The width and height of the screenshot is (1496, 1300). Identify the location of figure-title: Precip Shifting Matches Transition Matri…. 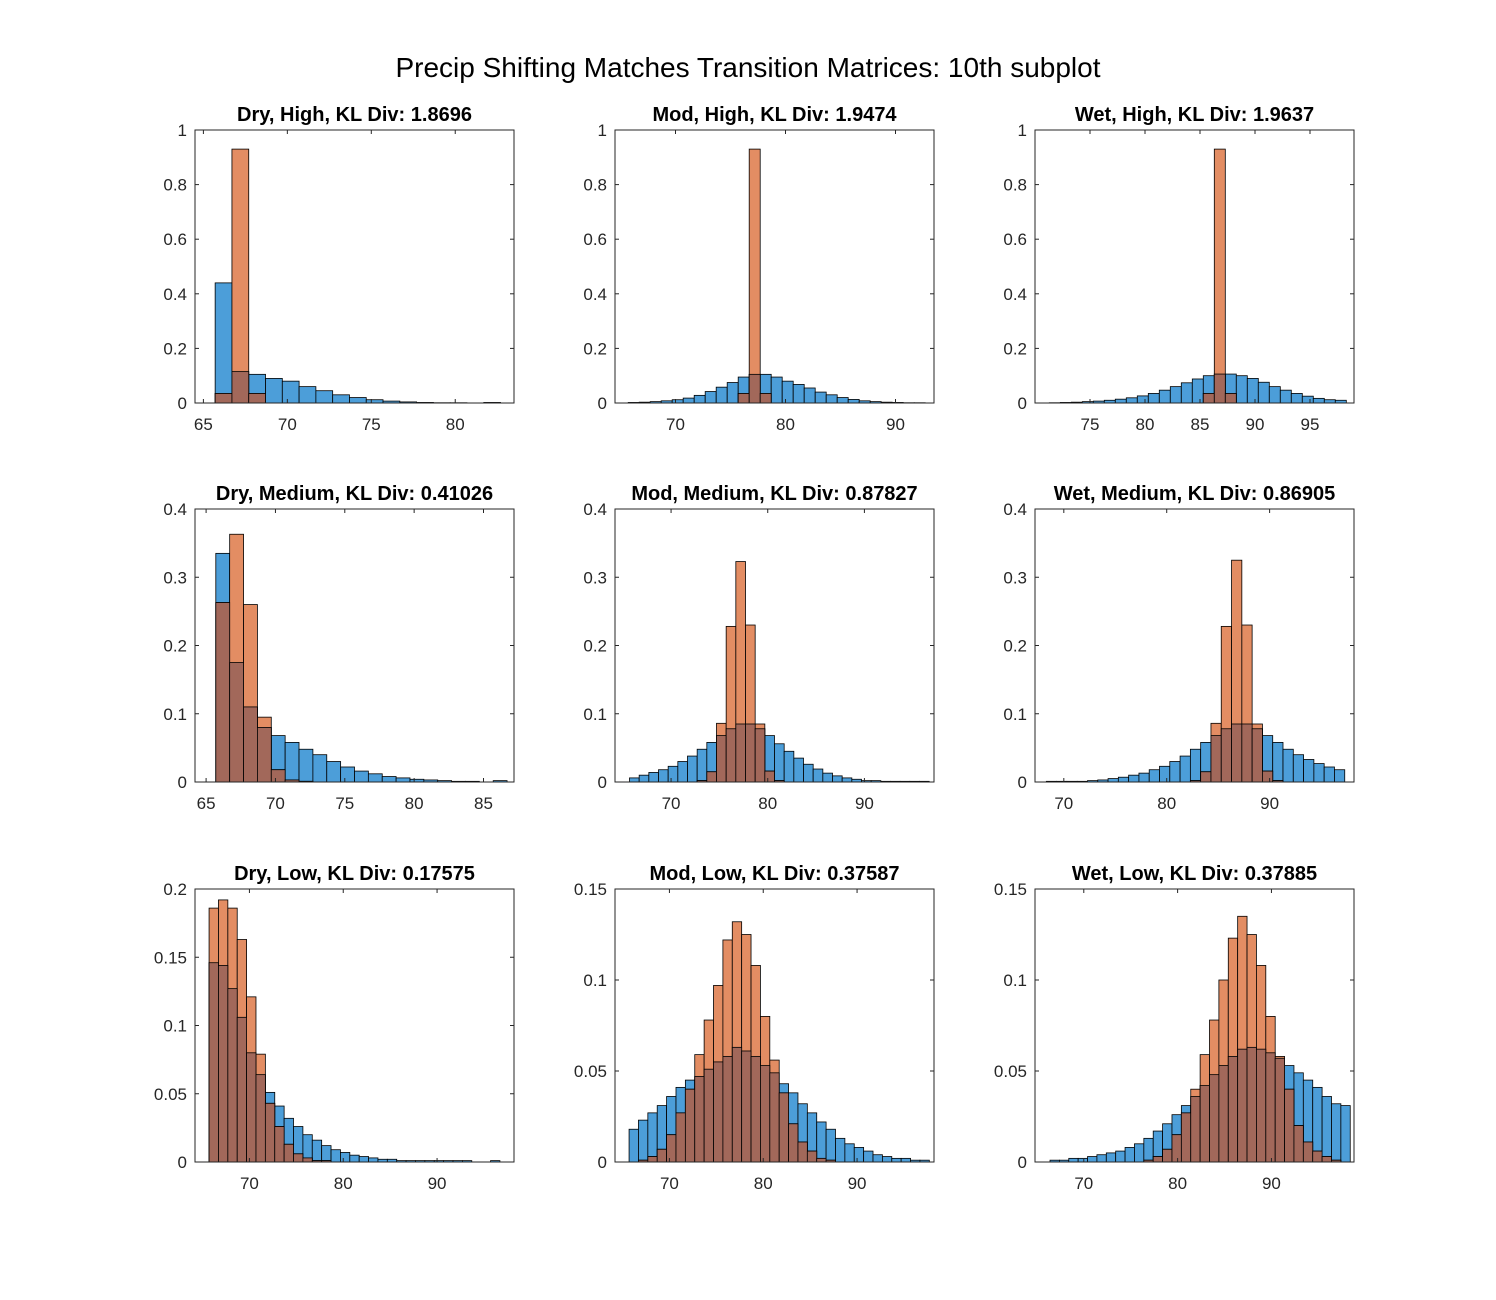
(748, 67).